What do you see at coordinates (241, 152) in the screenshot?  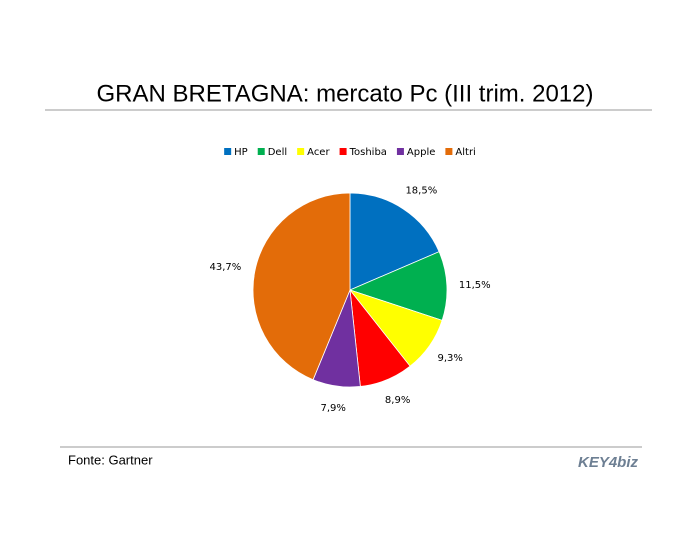 I see `legend-text: HP` at bounding box center [241, 152].